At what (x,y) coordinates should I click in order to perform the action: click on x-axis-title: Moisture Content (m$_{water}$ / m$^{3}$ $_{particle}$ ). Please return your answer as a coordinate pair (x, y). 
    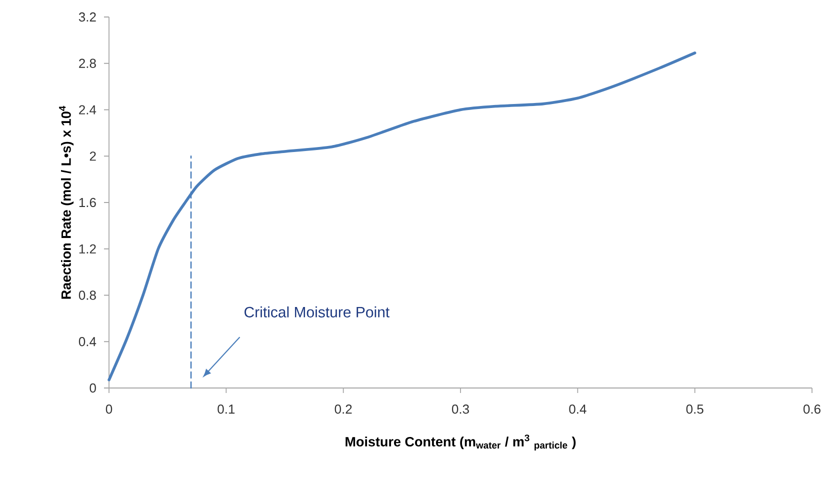
    Looking at the image, I should click on (461, 442).